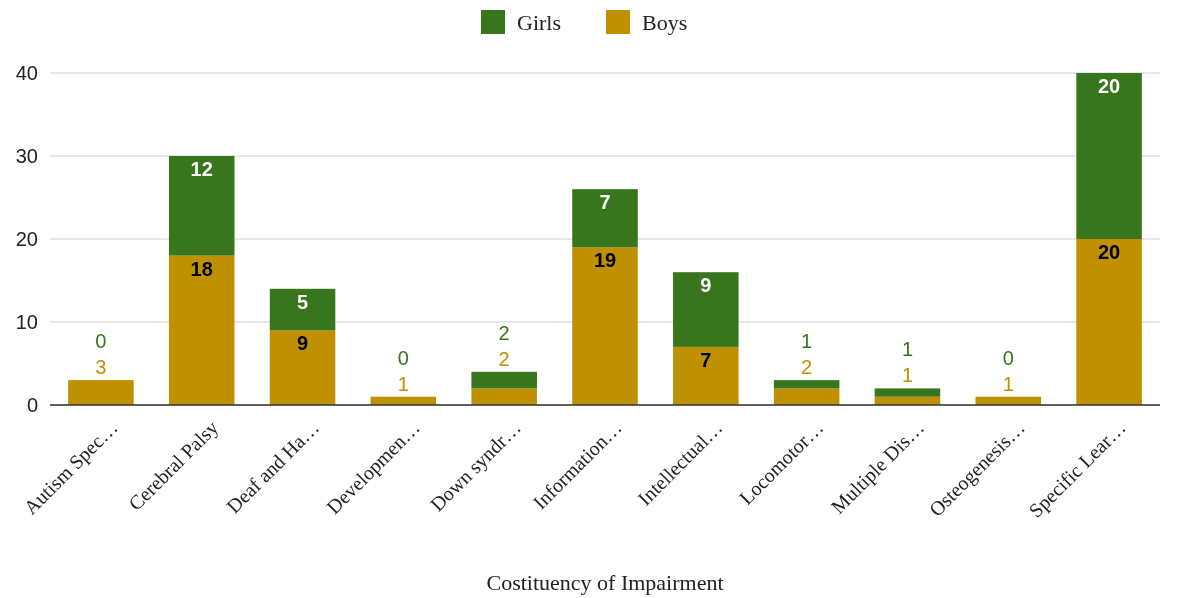 The image size is (1182, 598). Describe the element at coordinates (26, 322) in the screenshot. I see `y-tick-label: 10` at that location.